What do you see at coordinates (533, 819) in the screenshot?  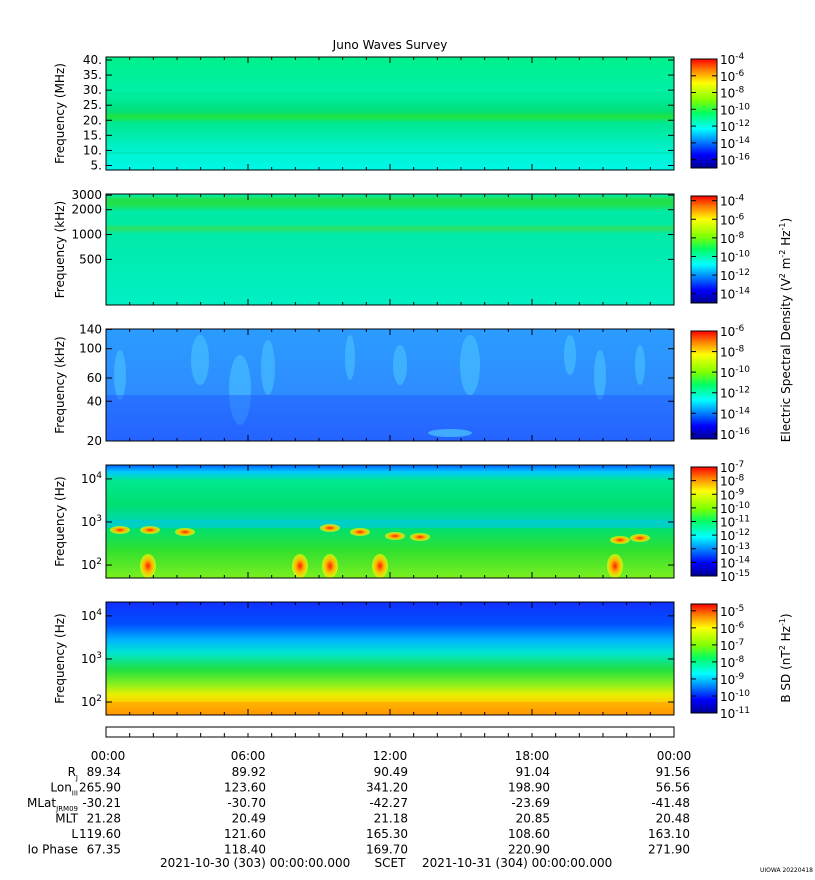 I see `ephemeris-value: 20.85` at bounding box center [533, 819].